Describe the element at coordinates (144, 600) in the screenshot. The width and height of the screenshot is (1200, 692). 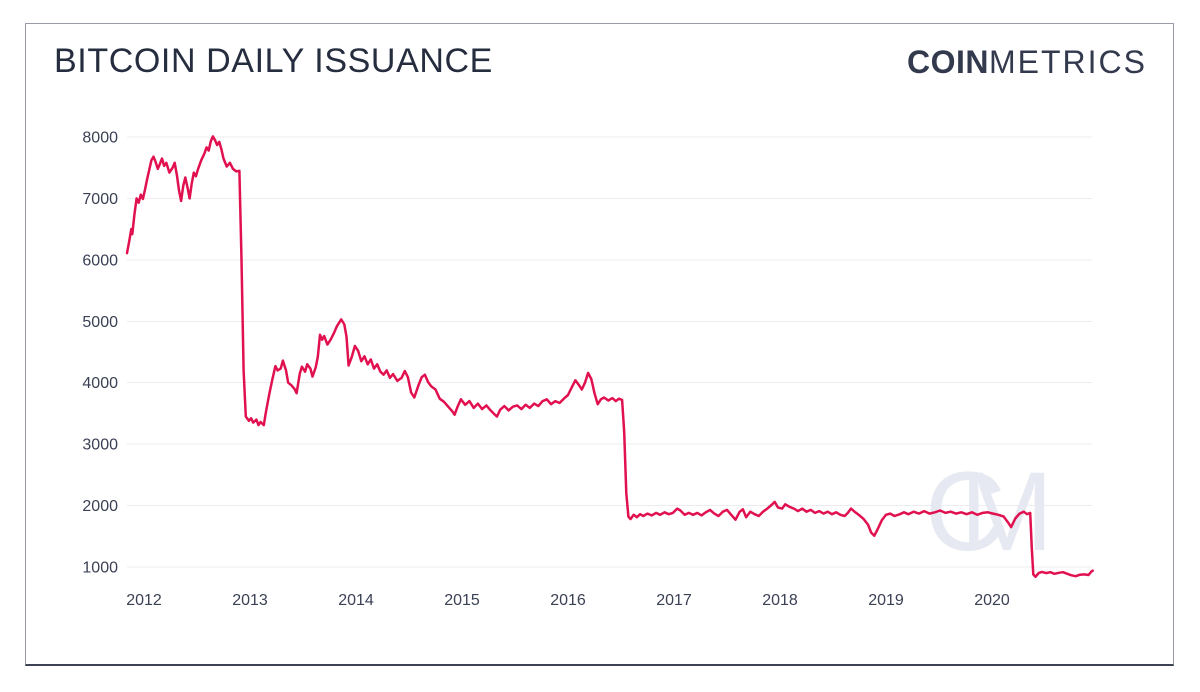
I see `x-axis-tick-label: 2012` at that location.